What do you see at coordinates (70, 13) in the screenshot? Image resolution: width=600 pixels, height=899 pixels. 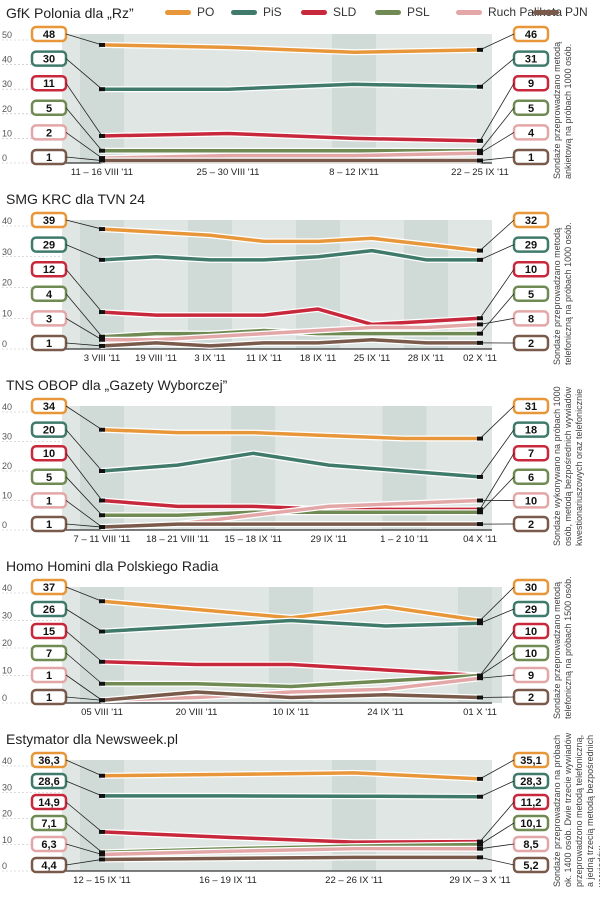 I see `chart-title: GfK Polonia dla „Rz”` at bounding box center [70, 13].